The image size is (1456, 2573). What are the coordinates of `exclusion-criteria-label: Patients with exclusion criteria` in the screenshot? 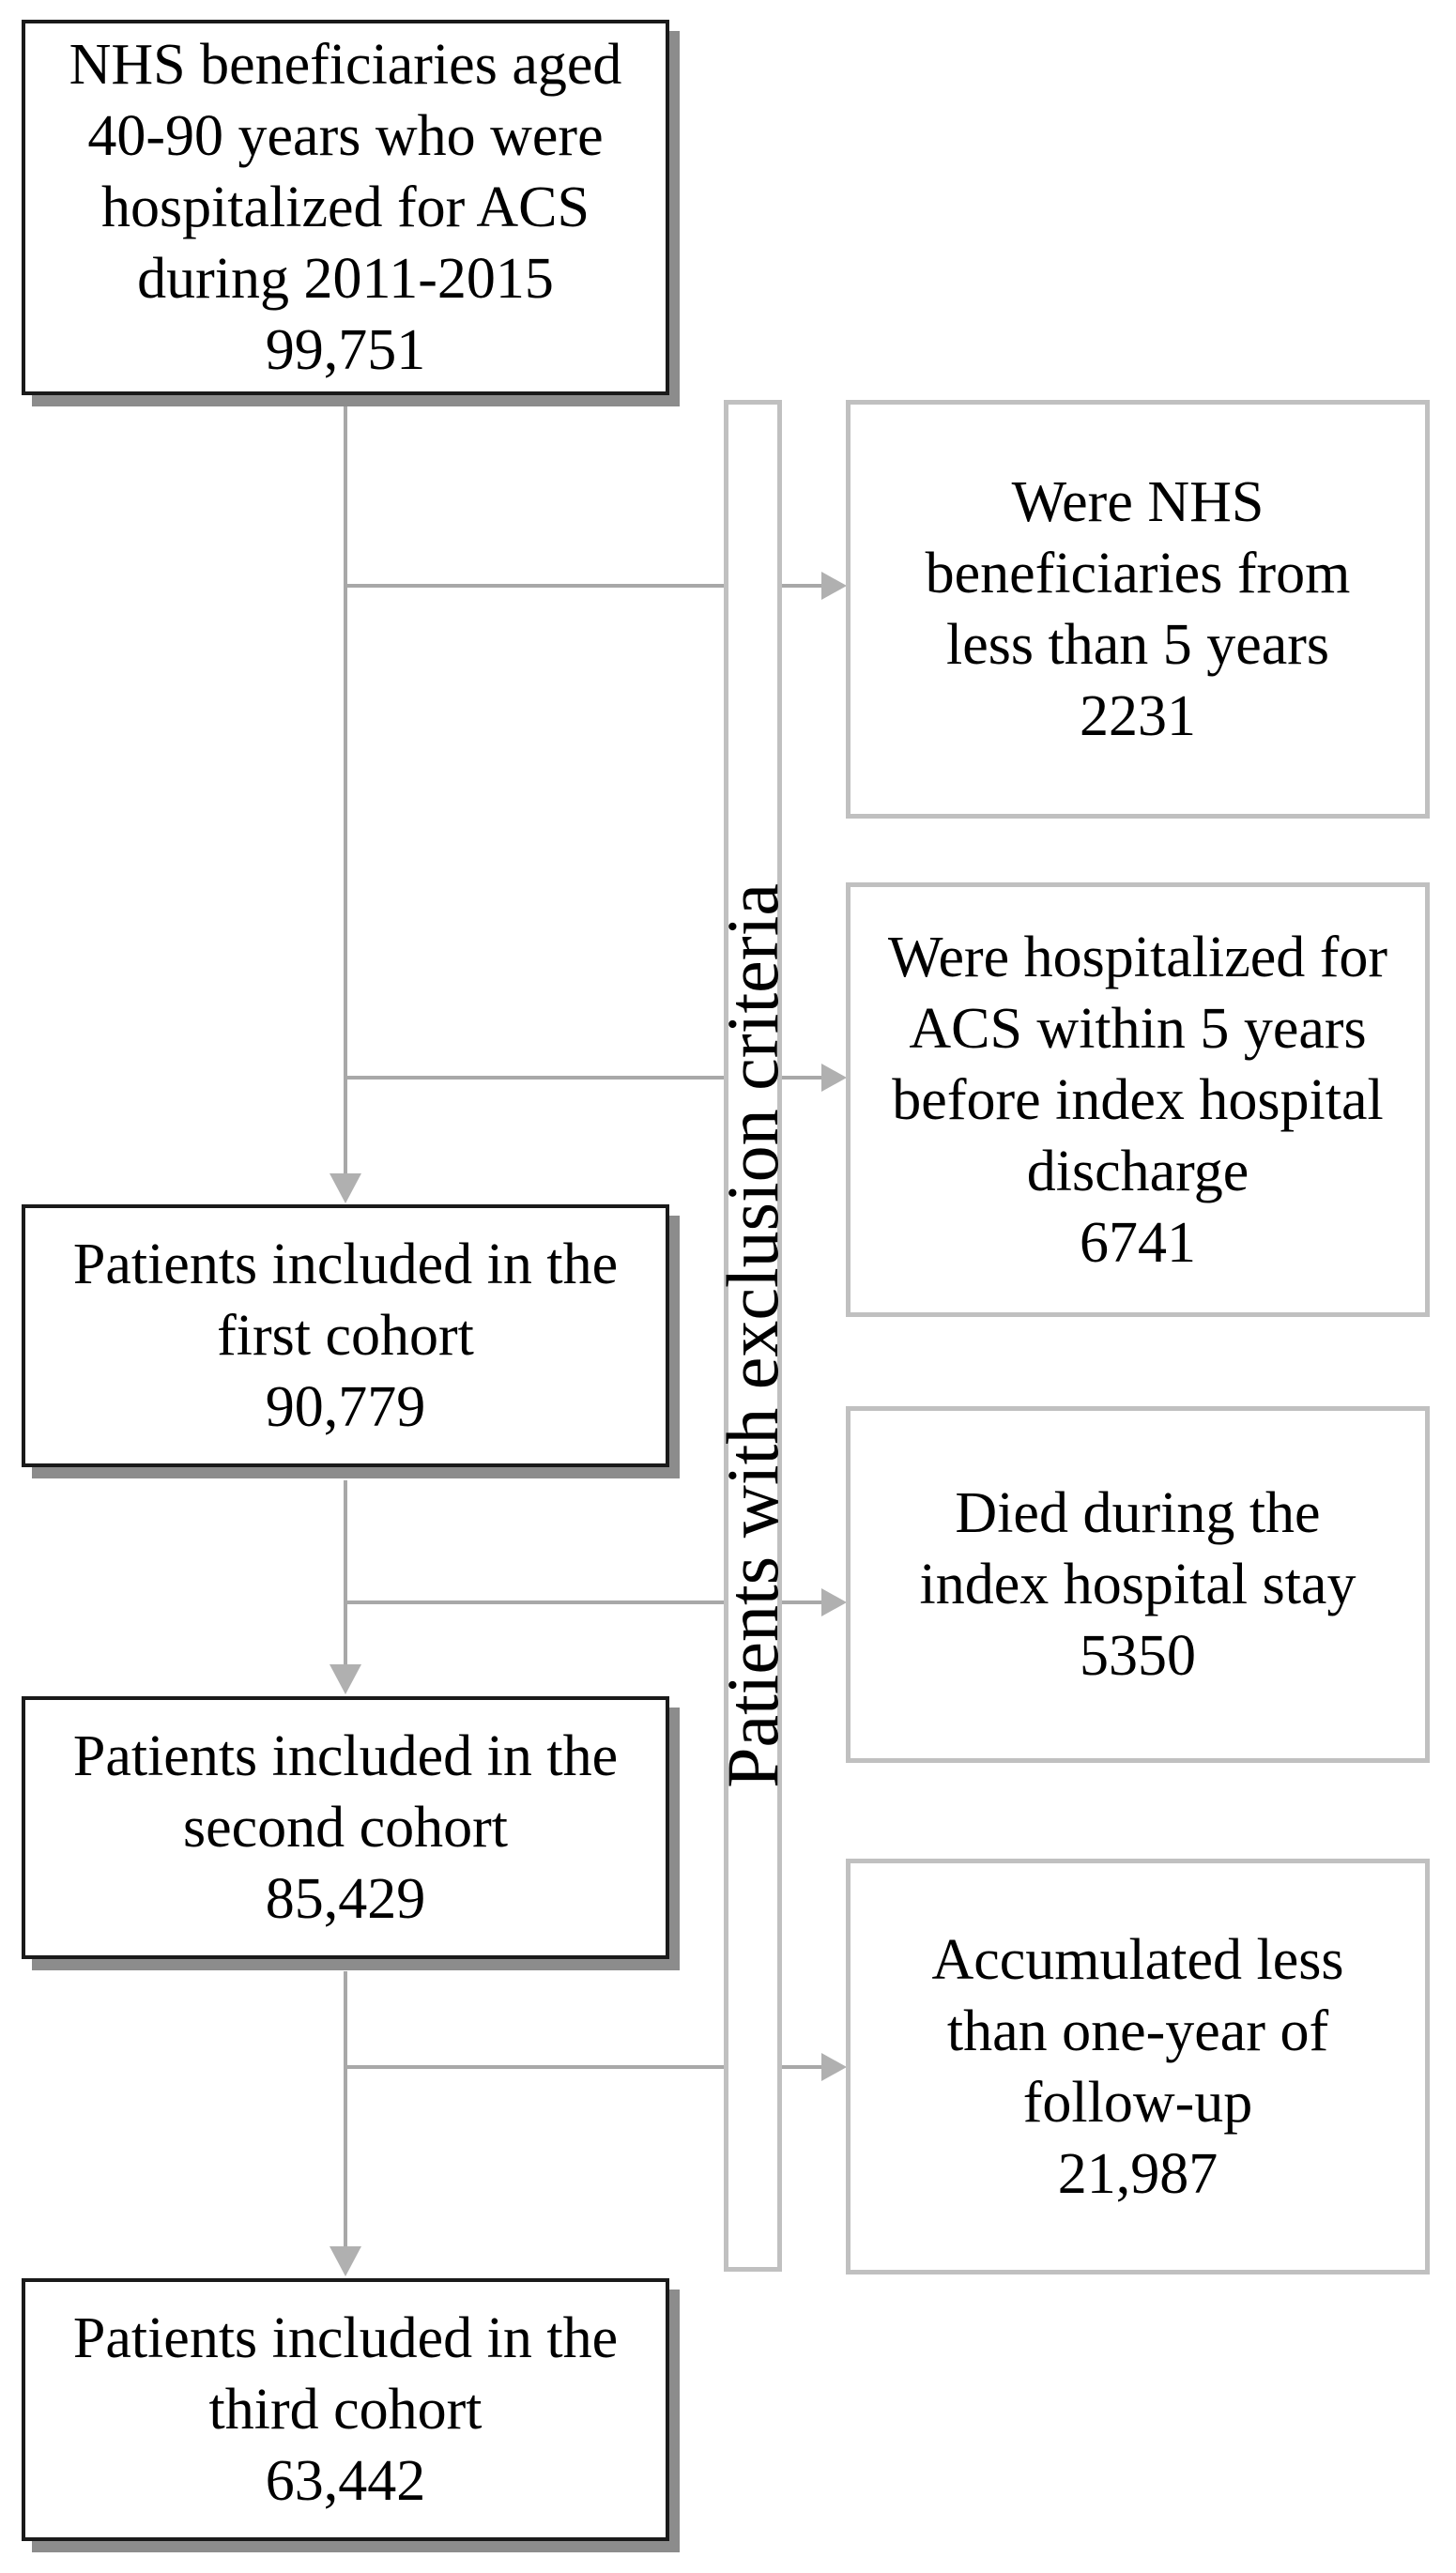 It's located at (752, 1335).